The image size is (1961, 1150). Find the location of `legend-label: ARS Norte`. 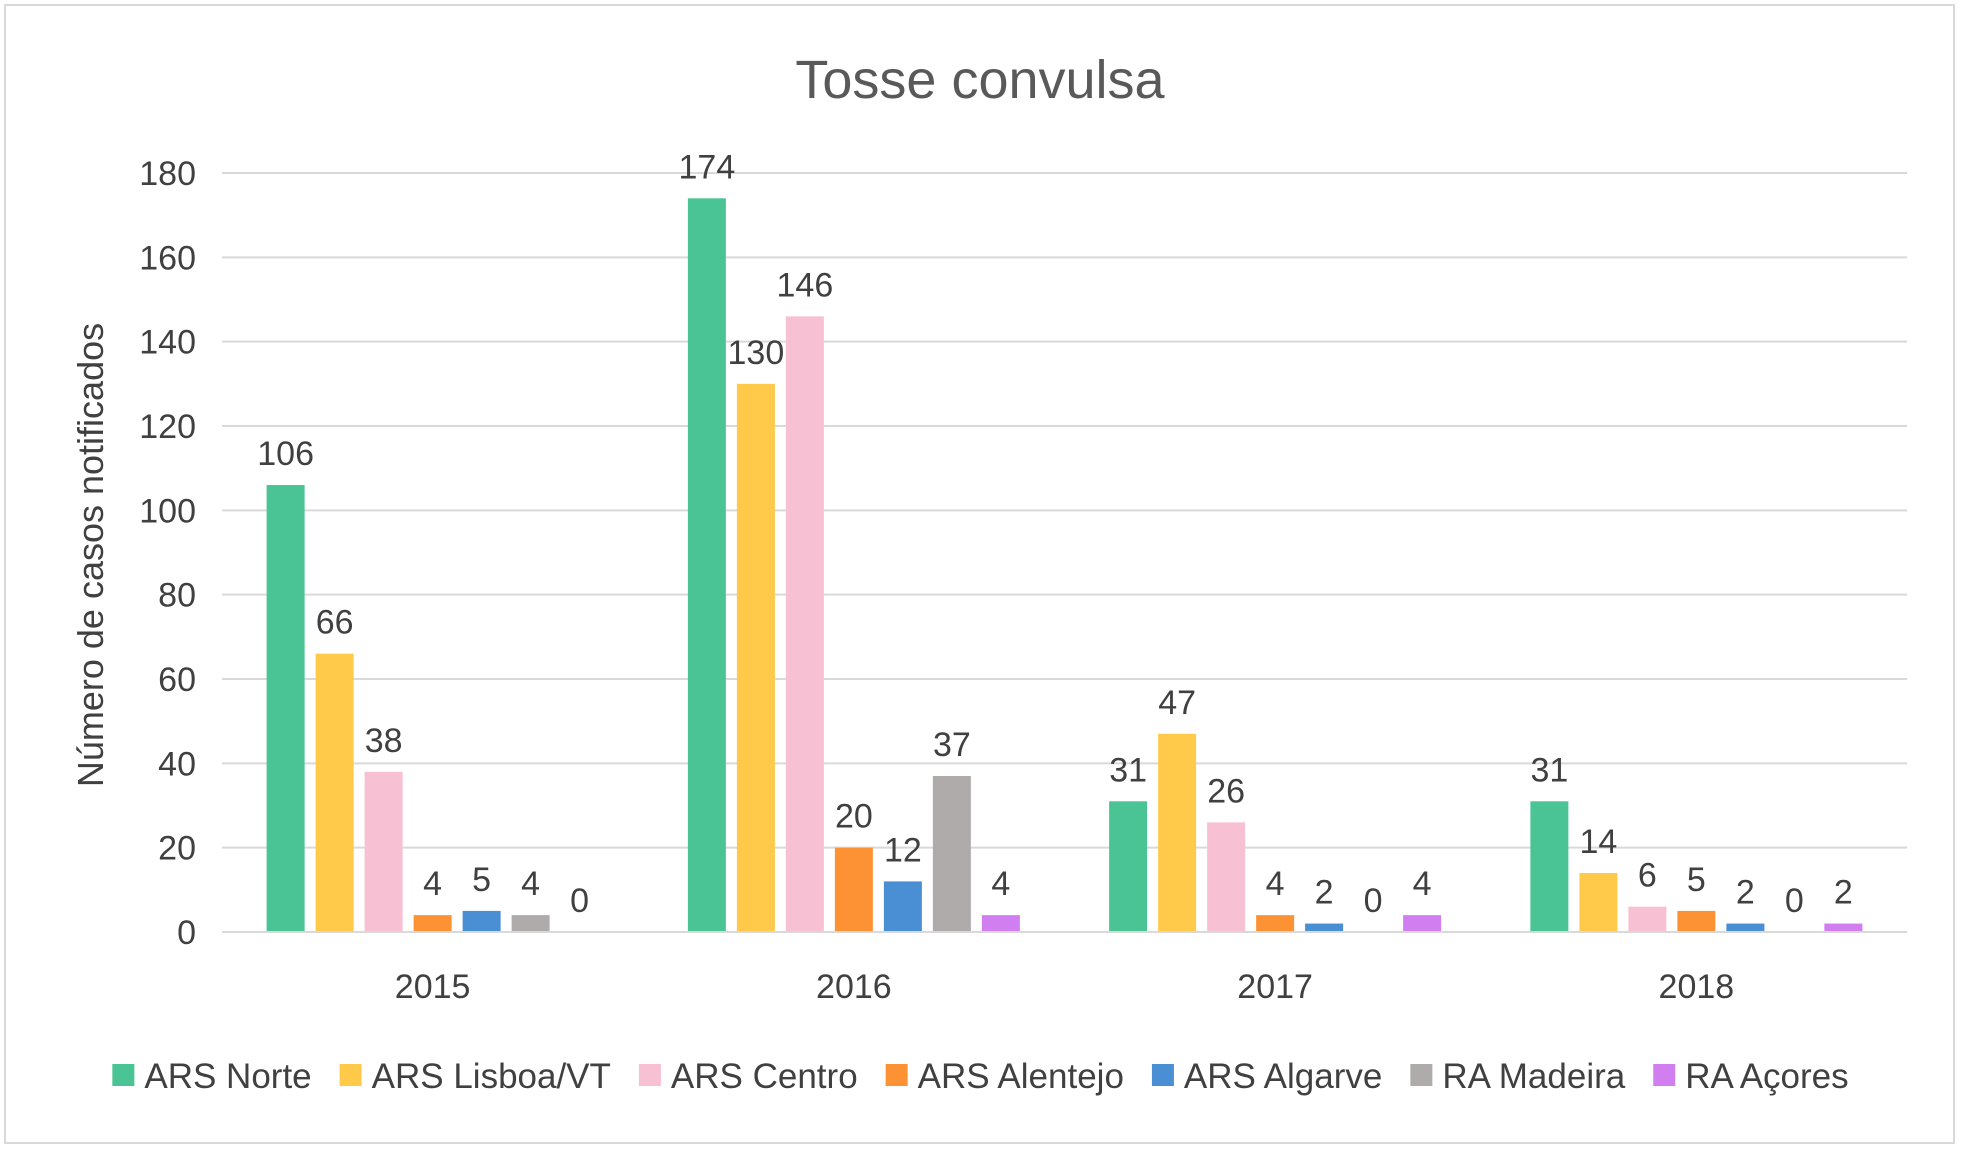

legend-label: ARS Norte is located at coordinates (227, 1076).